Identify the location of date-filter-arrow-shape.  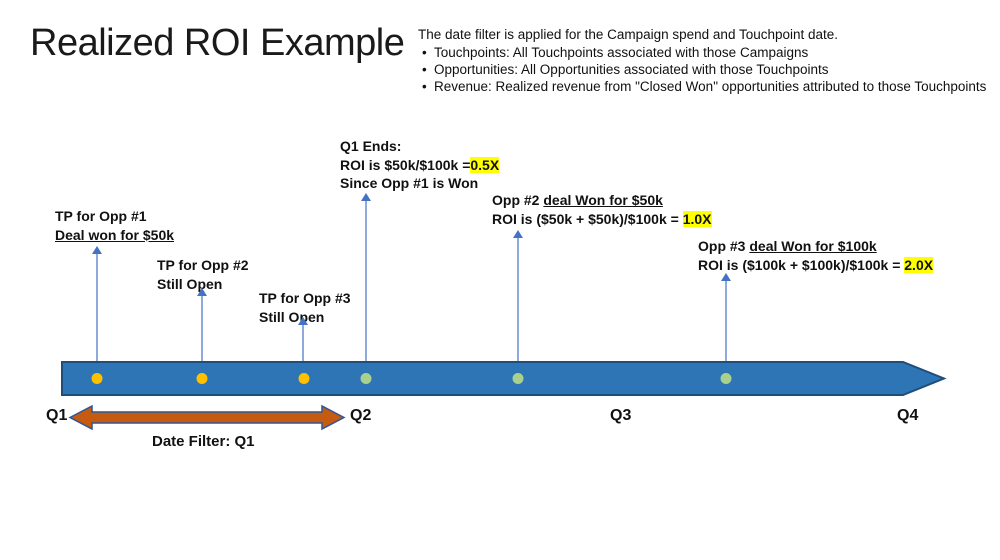
(207, 417).